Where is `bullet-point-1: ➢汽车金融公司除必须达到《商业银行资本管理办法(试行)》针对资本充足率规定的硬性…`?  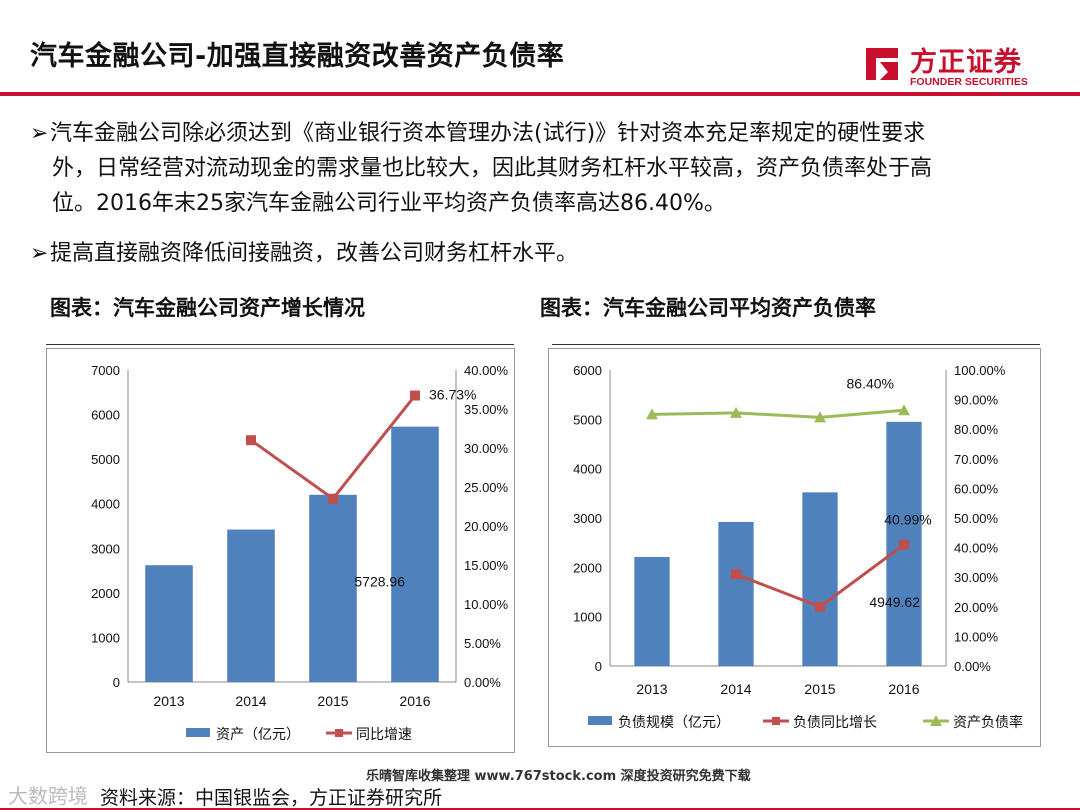
bullet-point-1: ➢汽车金融公司除必须达到《商业银行资本管理办法(试行)》针对资本充足率规定的硬性… is located at coordinates (530, 168).